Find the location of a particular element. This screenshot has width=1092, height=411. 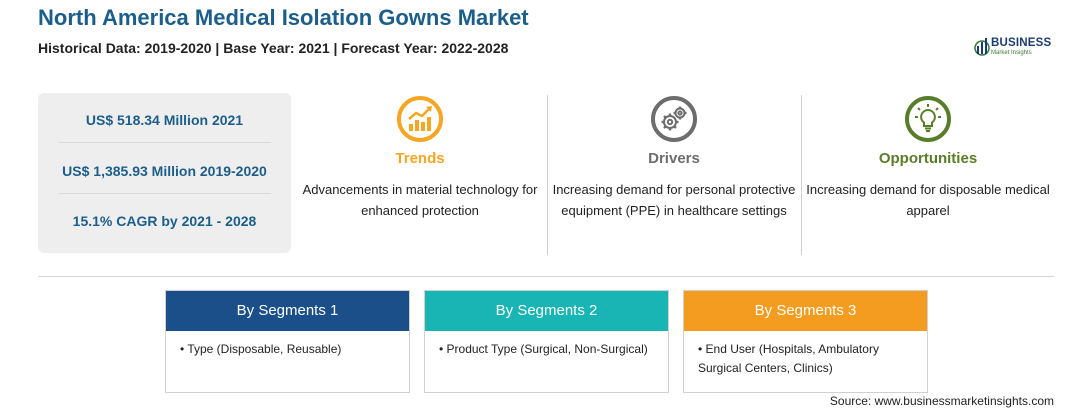

drivers-title: Drivers is located at coordinates (674, 158).